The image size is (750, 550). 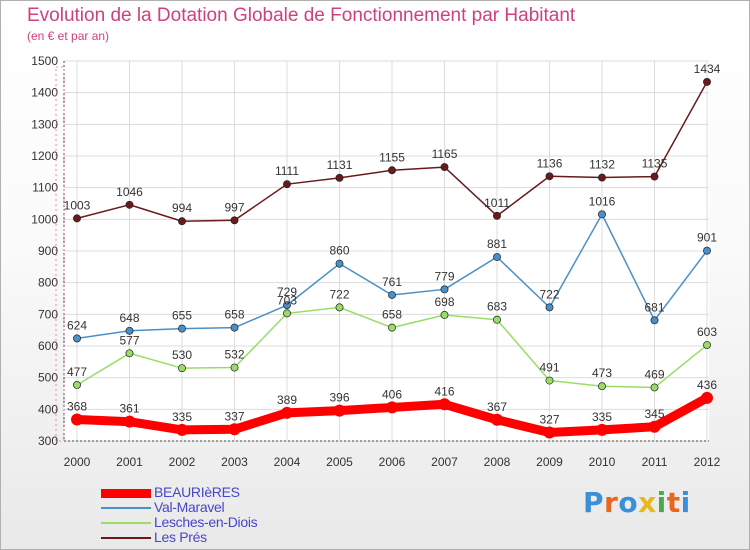 What do you see at coordinates (602, 165) in the screenshot?
I see `data-label-les-pres: 1132` at bounding box center [602, 165].